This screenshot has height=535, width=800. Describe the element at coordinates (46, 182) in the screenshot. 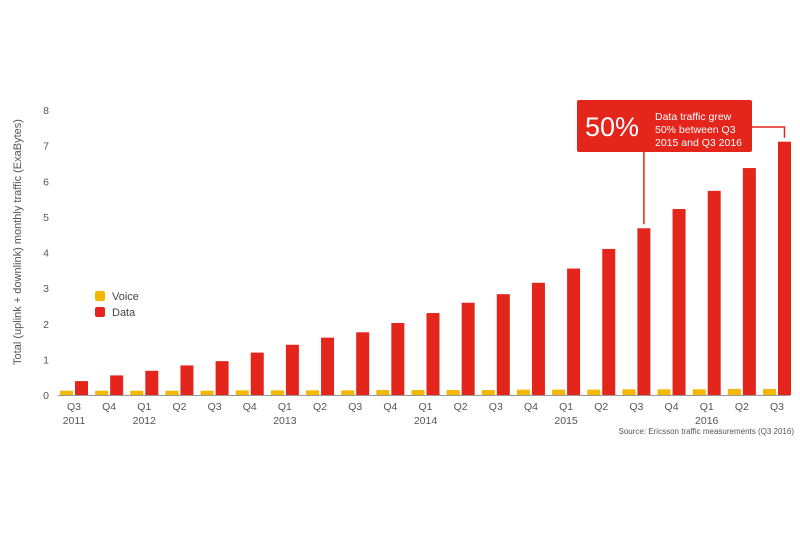

I see `y-tick-label: 6` at that location.